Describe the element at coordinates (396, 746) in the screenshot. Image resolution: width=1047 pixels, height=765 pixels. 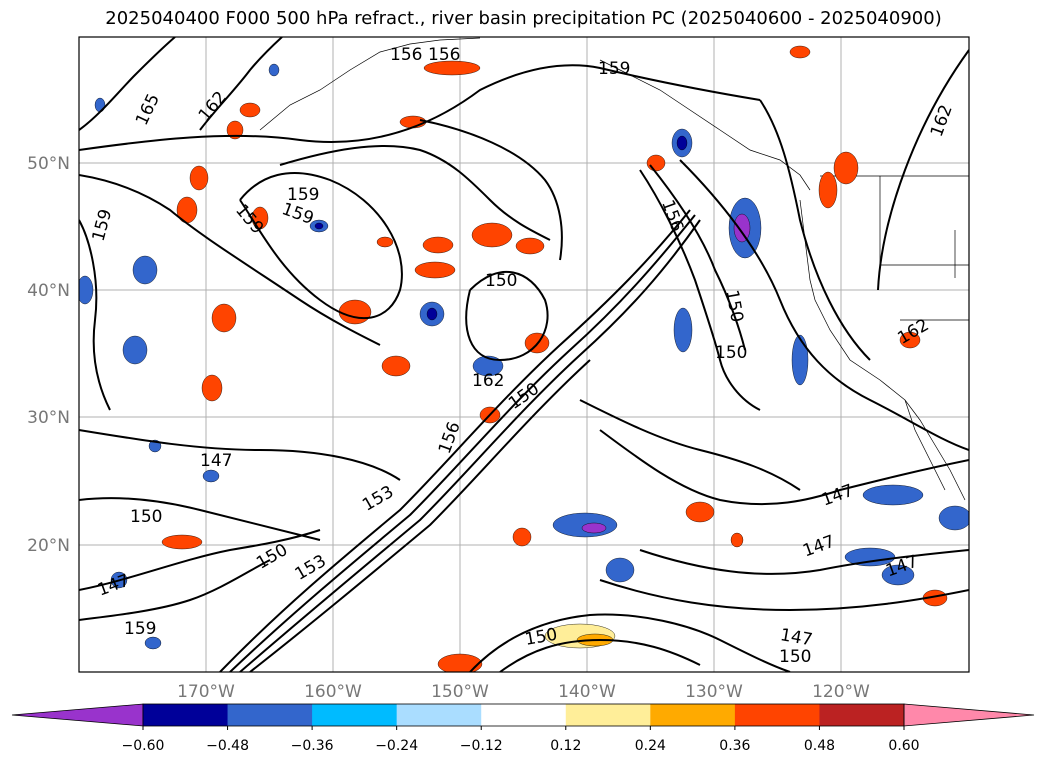
I see `colorbar-tick-label: −0.24` at that location.